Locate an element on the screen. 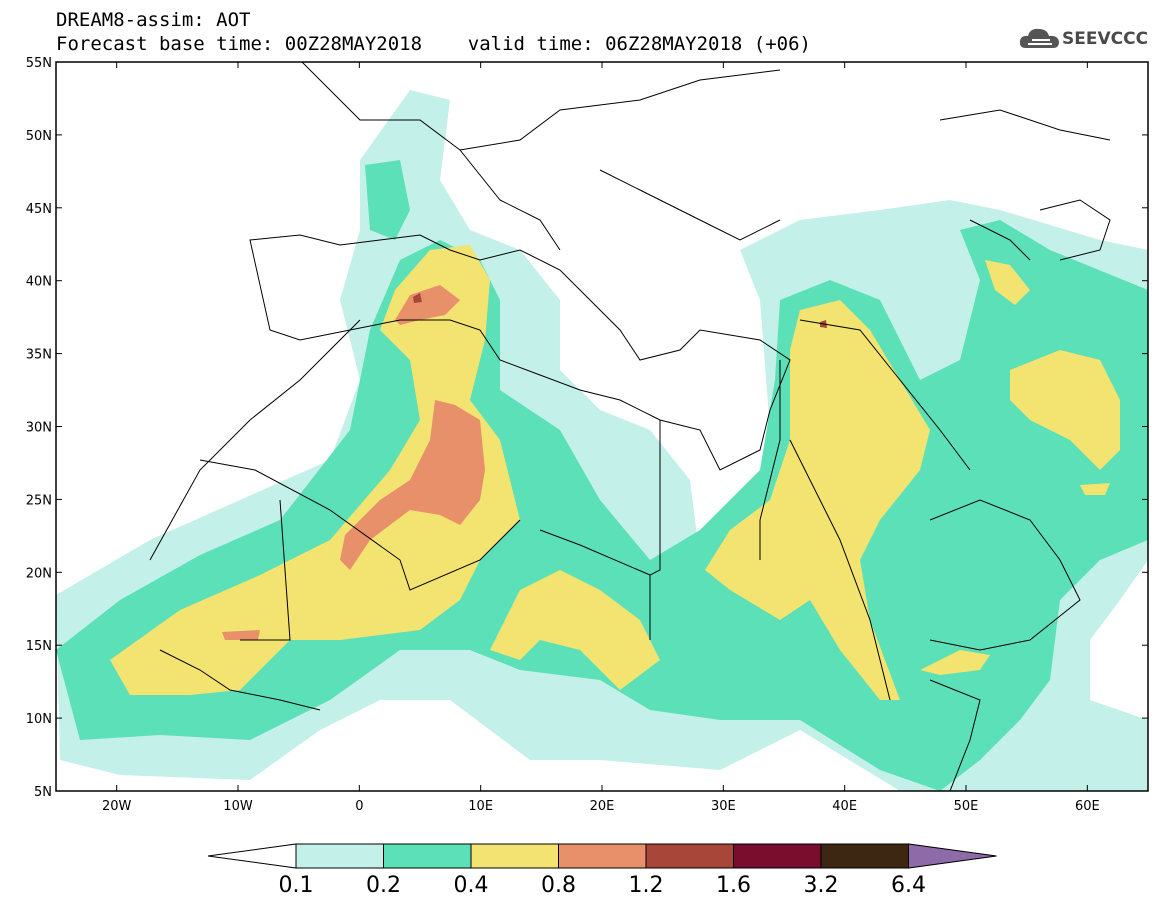 This screenshot has height=905, width=1165. lat-label: 20N is located at coordinates (39, 573).